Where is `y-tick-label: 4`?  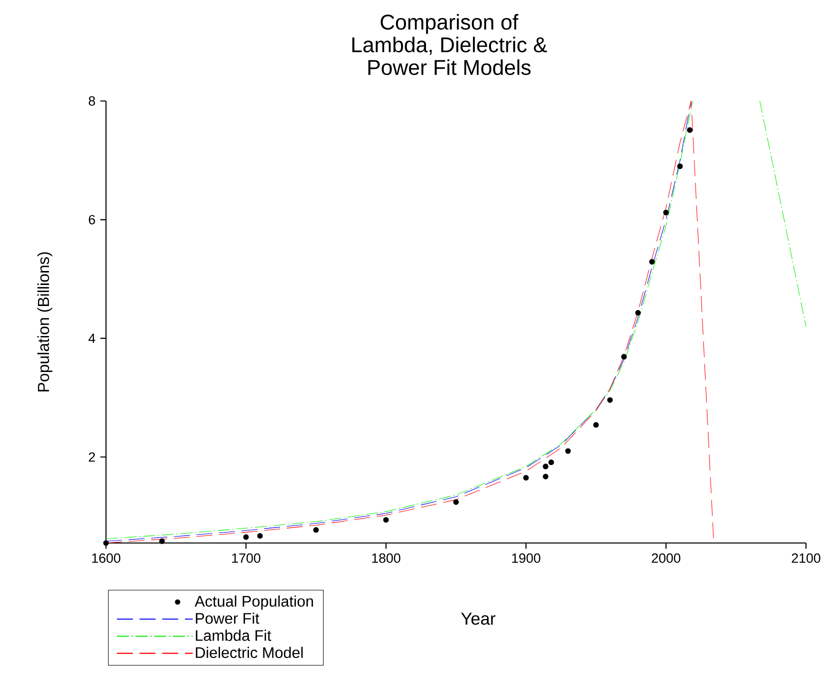 y-tick-label: 4 is located at coordinates (92, 338).